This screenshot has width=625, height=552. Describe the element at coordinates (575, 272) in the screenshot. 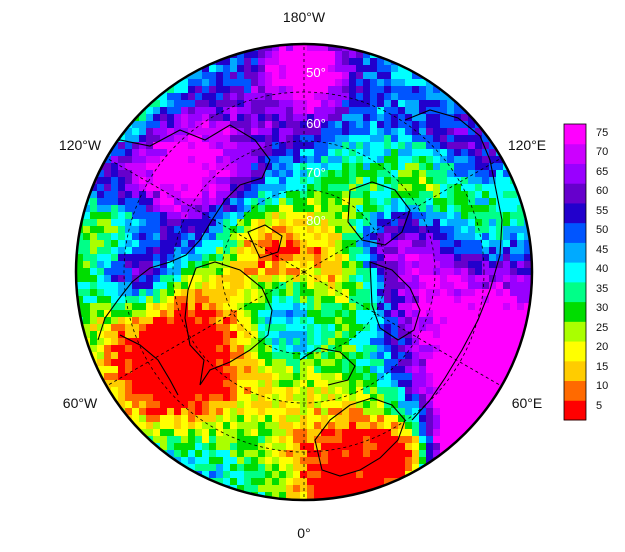

I see `colorbar-segments` at that location.